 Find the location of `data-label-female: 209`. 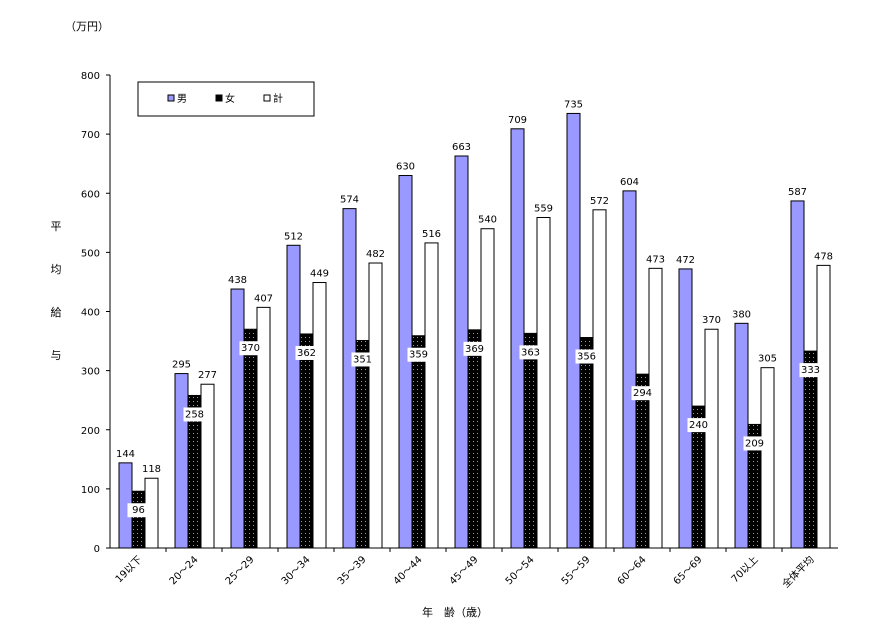

data-label-female: 209 is located at coordinates (754, 443).